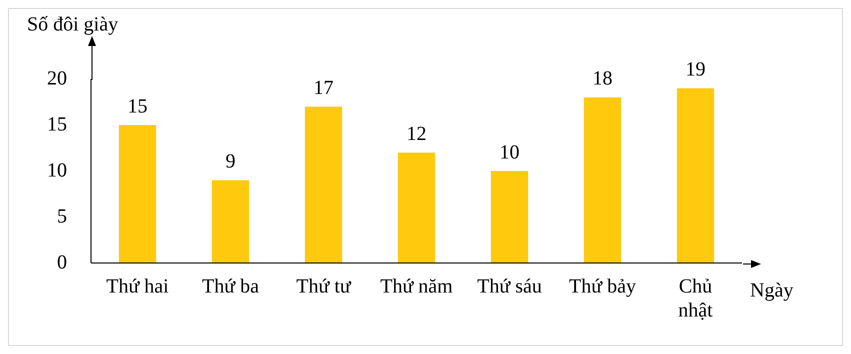 The image size is (851, 354). Describe the element at coordinates (510, 152) in the screenshot. I see `data-label: 10` at that location.